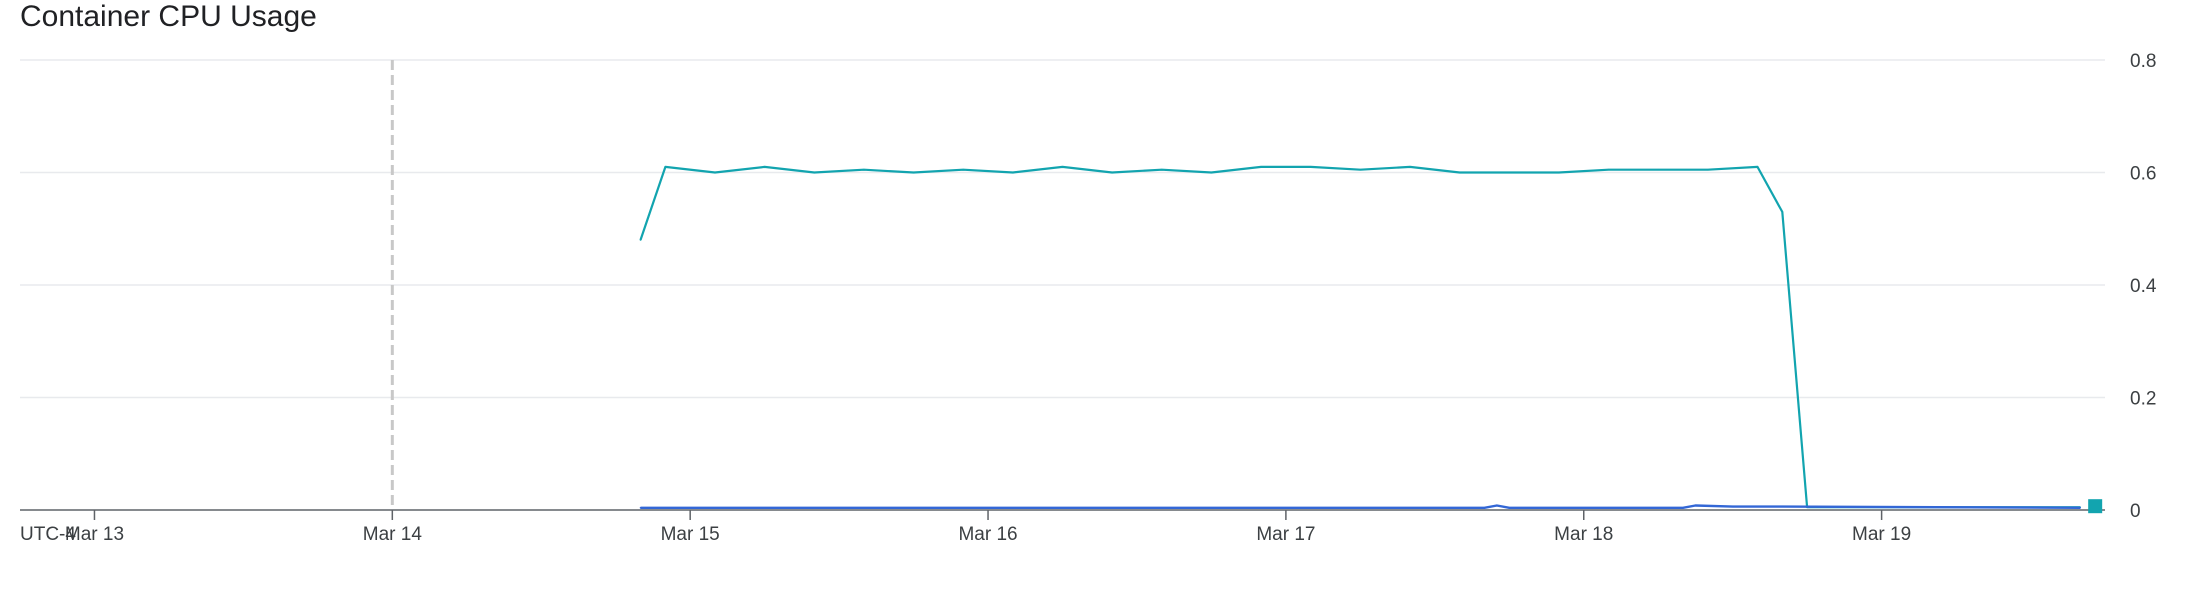  What do you see at coordinates (2143, 399) in the screenshot?
I see `y-tick-label: 0.2` at bounding box center [2143, 399].